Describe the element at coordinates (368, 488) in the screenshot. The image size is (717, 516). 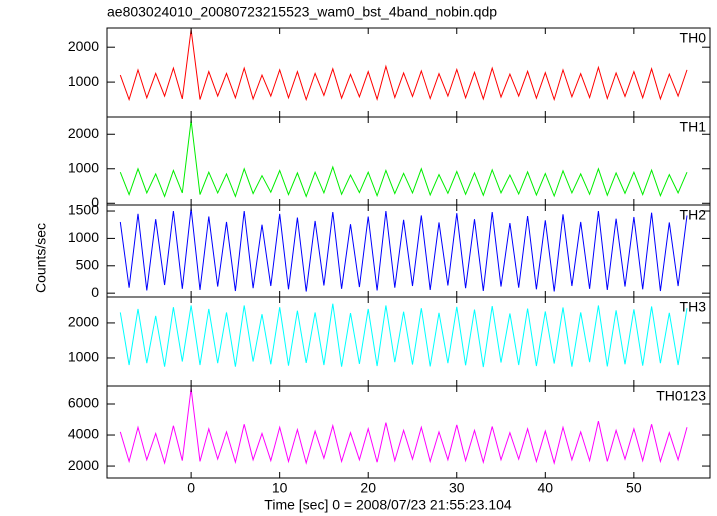
I see `x-tick-label: 20` at that location.